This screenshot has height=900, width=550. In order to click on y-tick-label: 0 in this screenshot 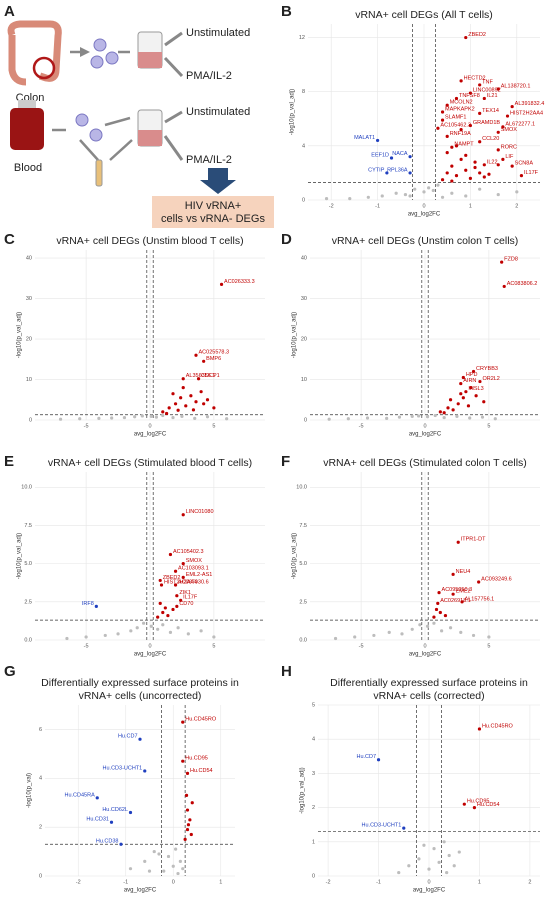, I will do `click(303, 200)`.